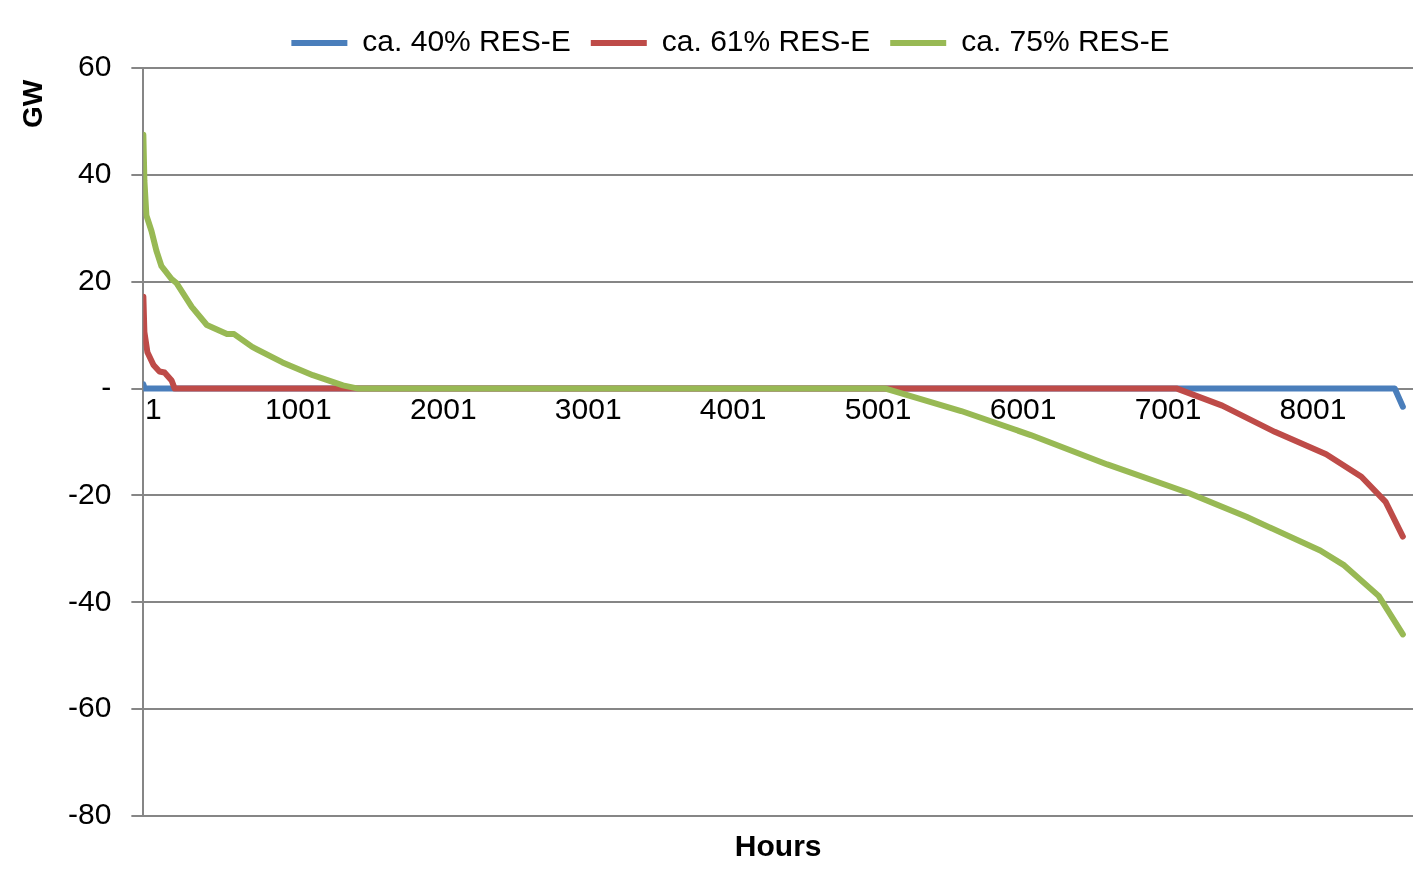 The height and width of the screenshot is (874, 1421). Describe the element at coordinates (443, 408) in the screenshot. I see `x-tick-label: 2001` at that location.